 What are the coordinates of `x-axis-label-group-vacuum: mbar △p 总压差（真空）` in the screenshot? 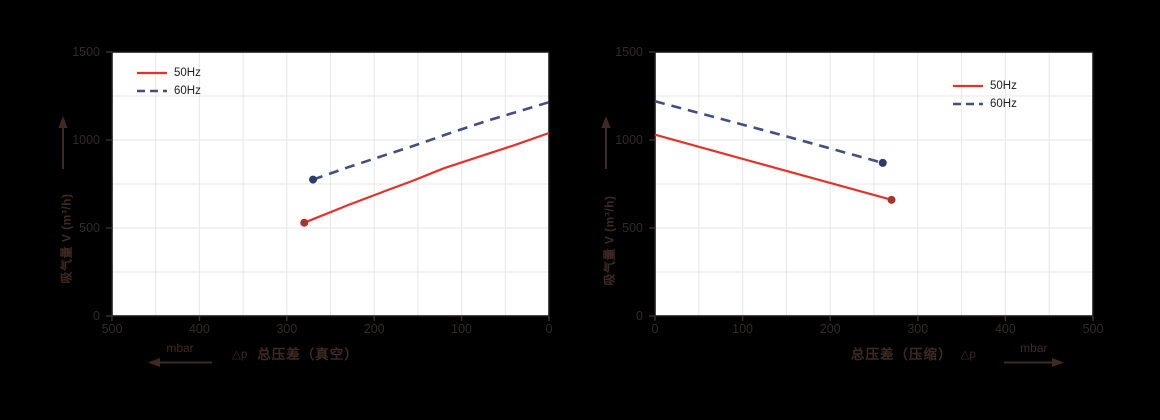 It's located at (253, 355).